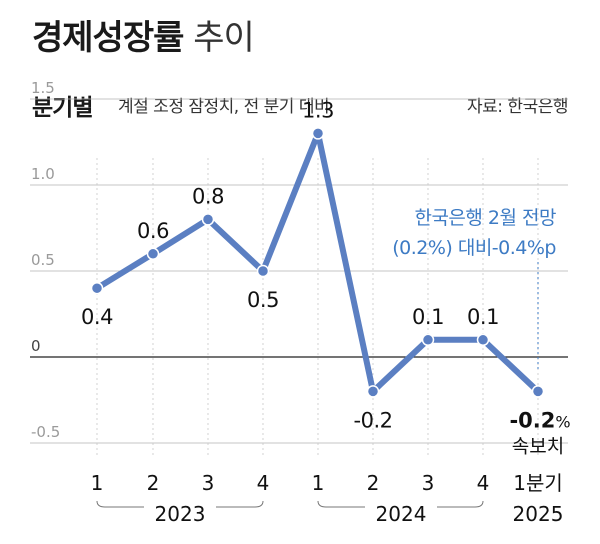 This screenshot has width=600, height=544. What do you see at coordinates (43, 260) in the screenshot?
I see `y-tick-label: 0.5` at bounding box center [43, 260].